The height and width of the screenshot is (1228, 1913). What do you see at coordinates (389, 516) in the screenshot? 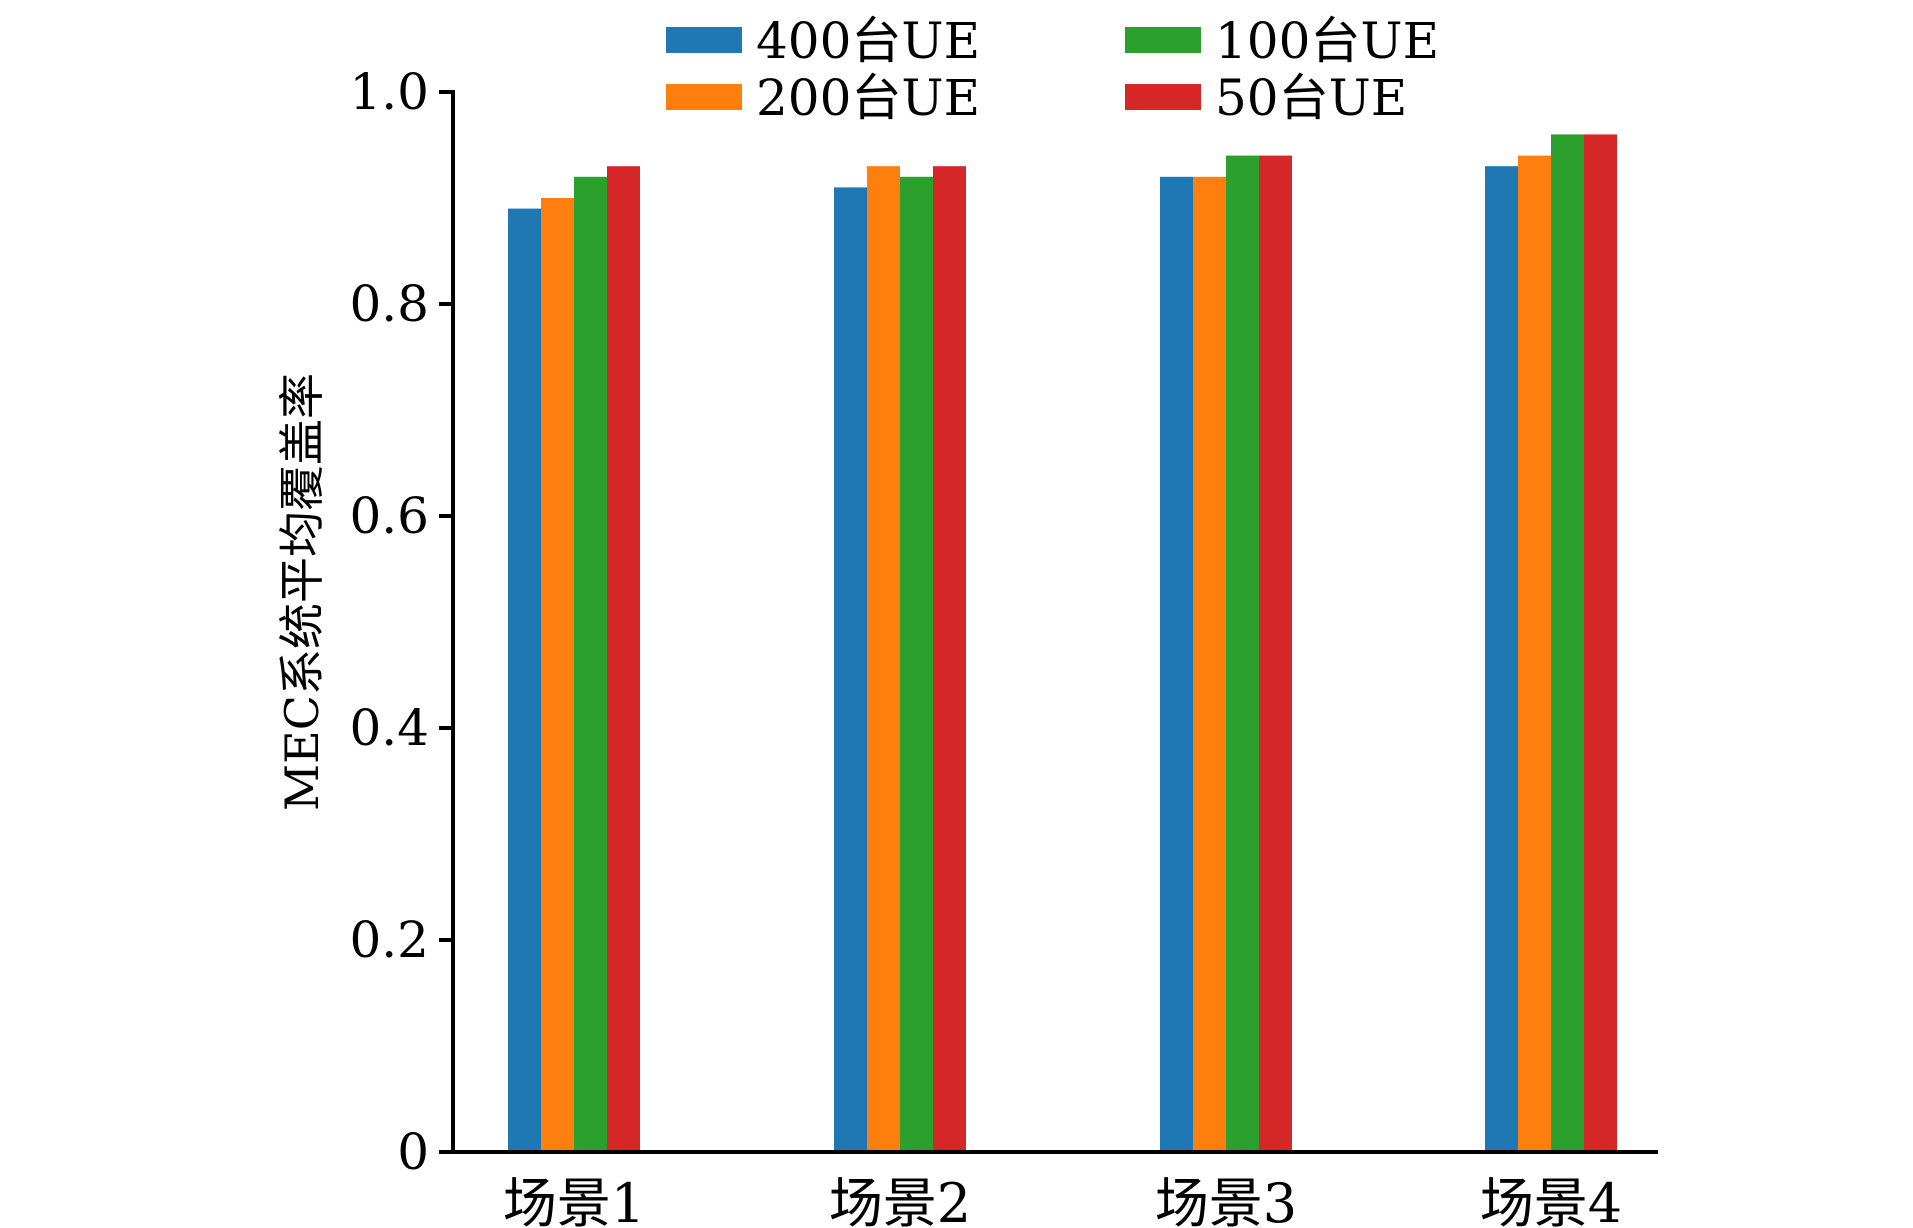
I see `y-tick-label: 0.6` at bounding box center [389, 516].